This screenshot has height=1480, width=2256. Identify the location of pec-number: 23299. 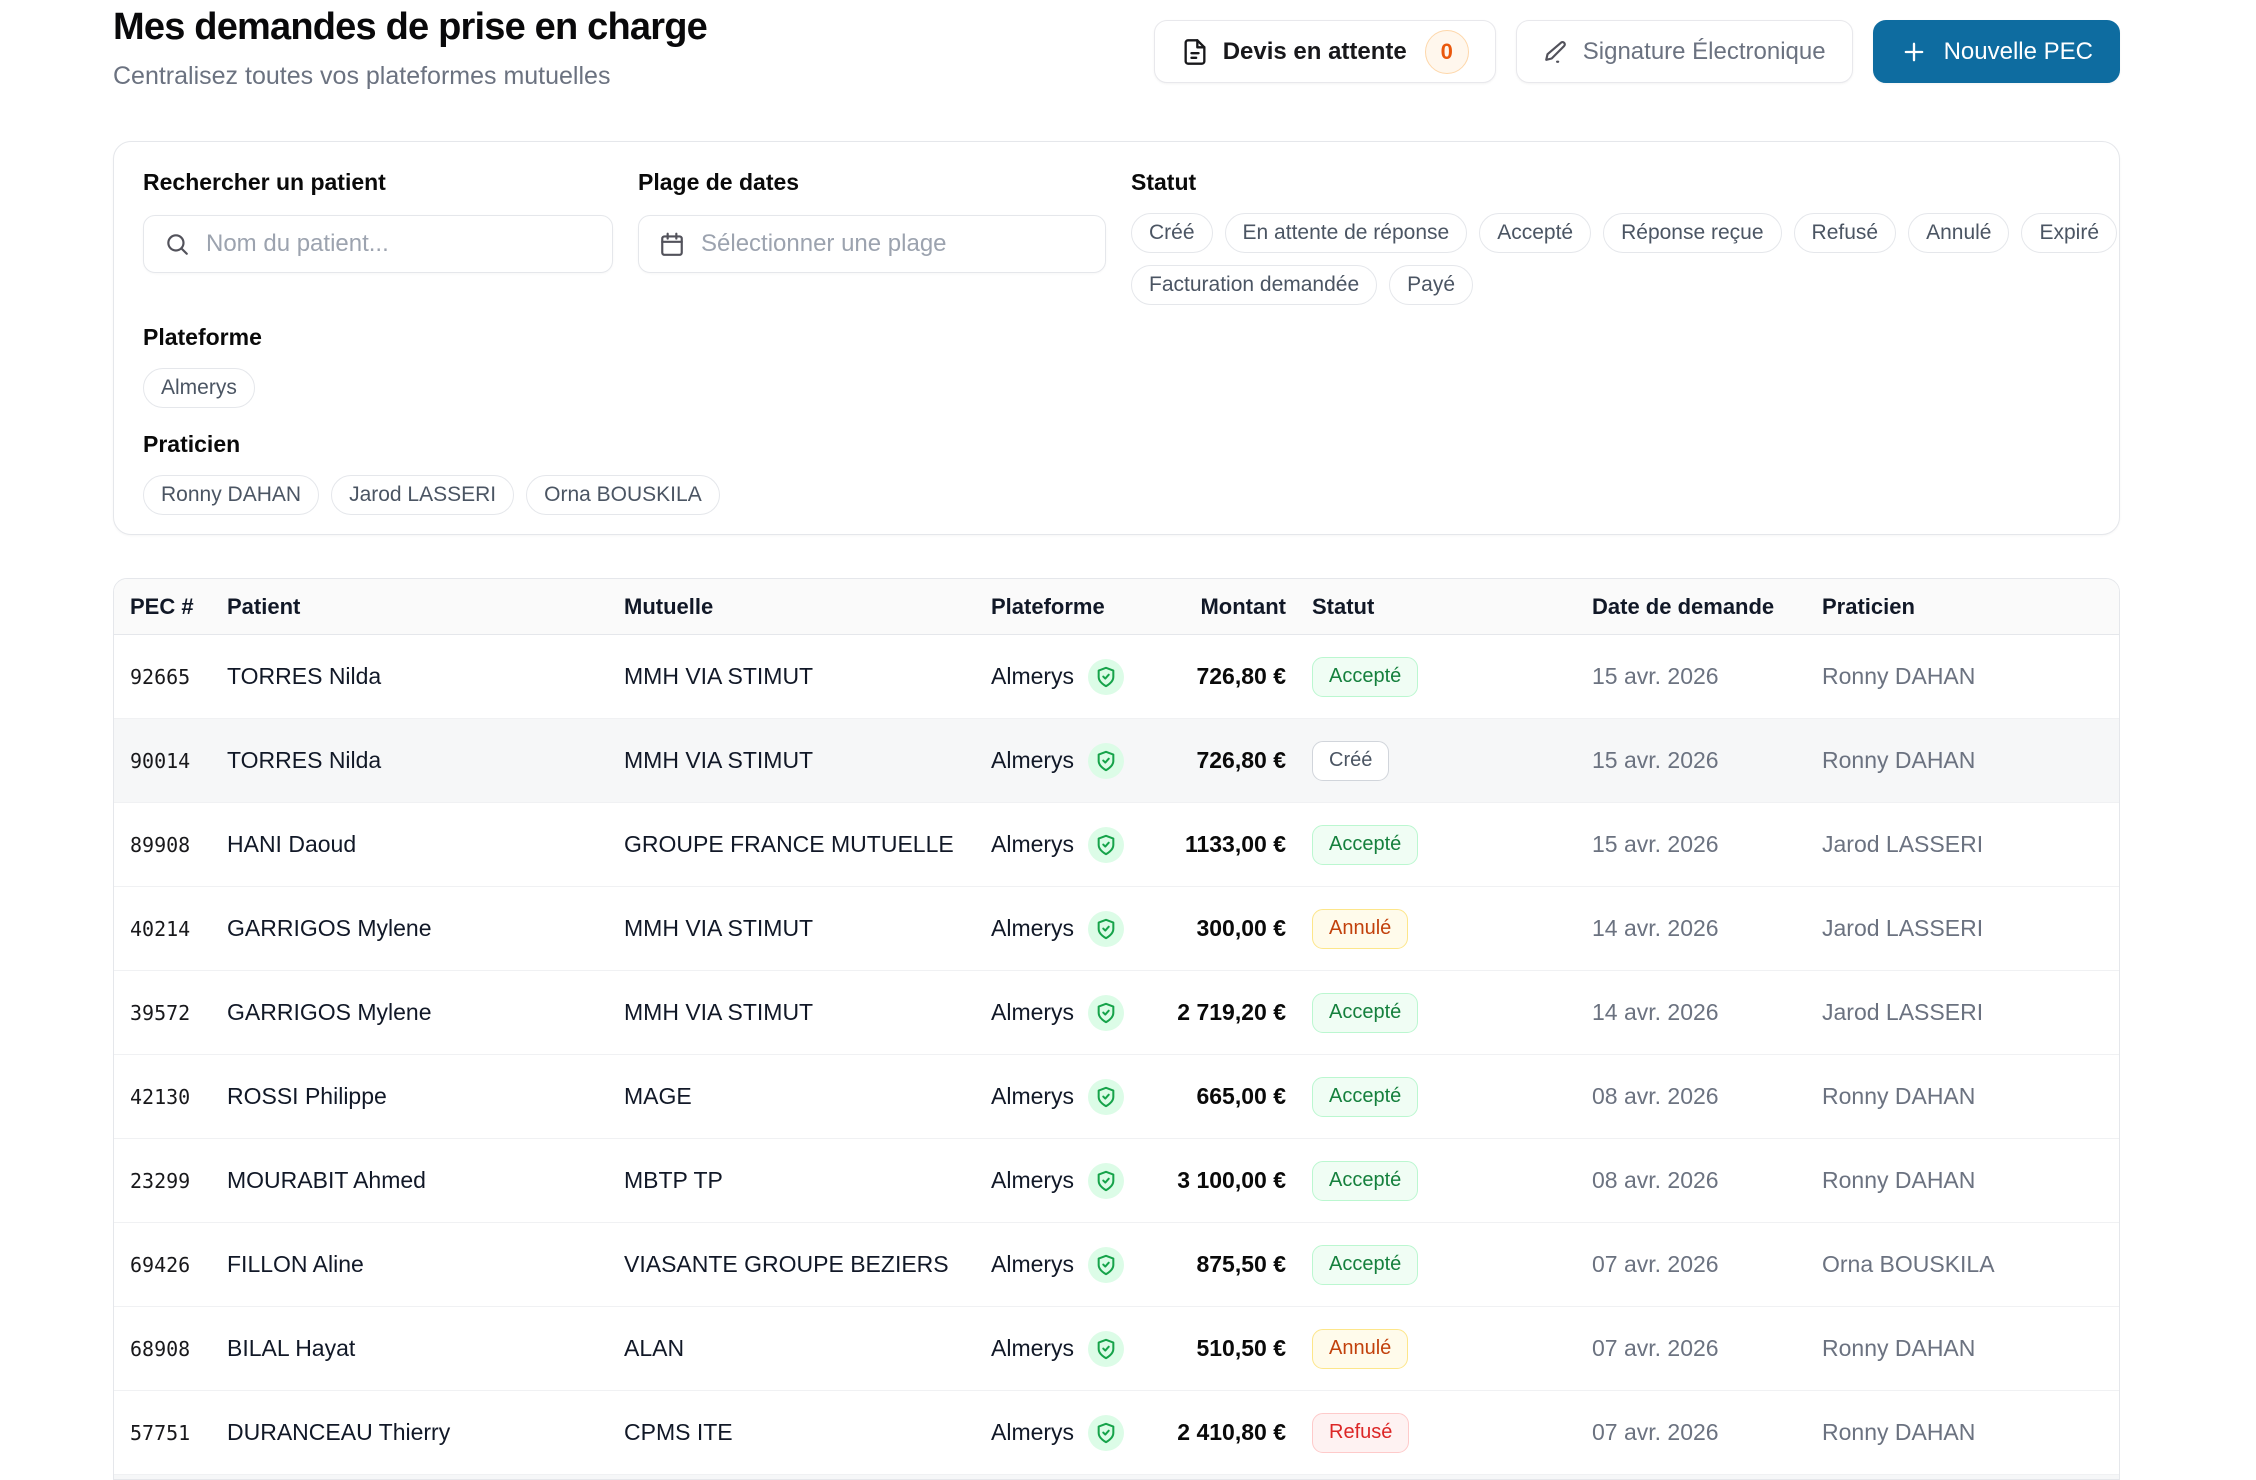
(160, 1180).